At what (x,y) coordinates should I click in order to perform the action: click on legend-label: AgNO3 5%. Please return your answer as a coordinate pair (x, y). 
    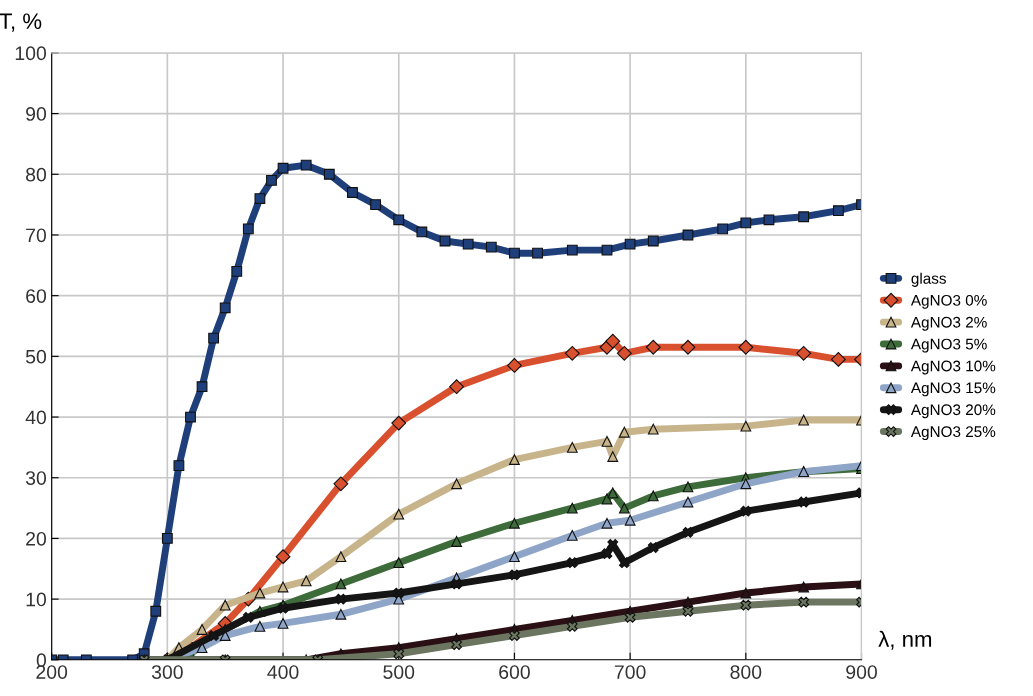
    Looking at the image, I should click on (948, 345).